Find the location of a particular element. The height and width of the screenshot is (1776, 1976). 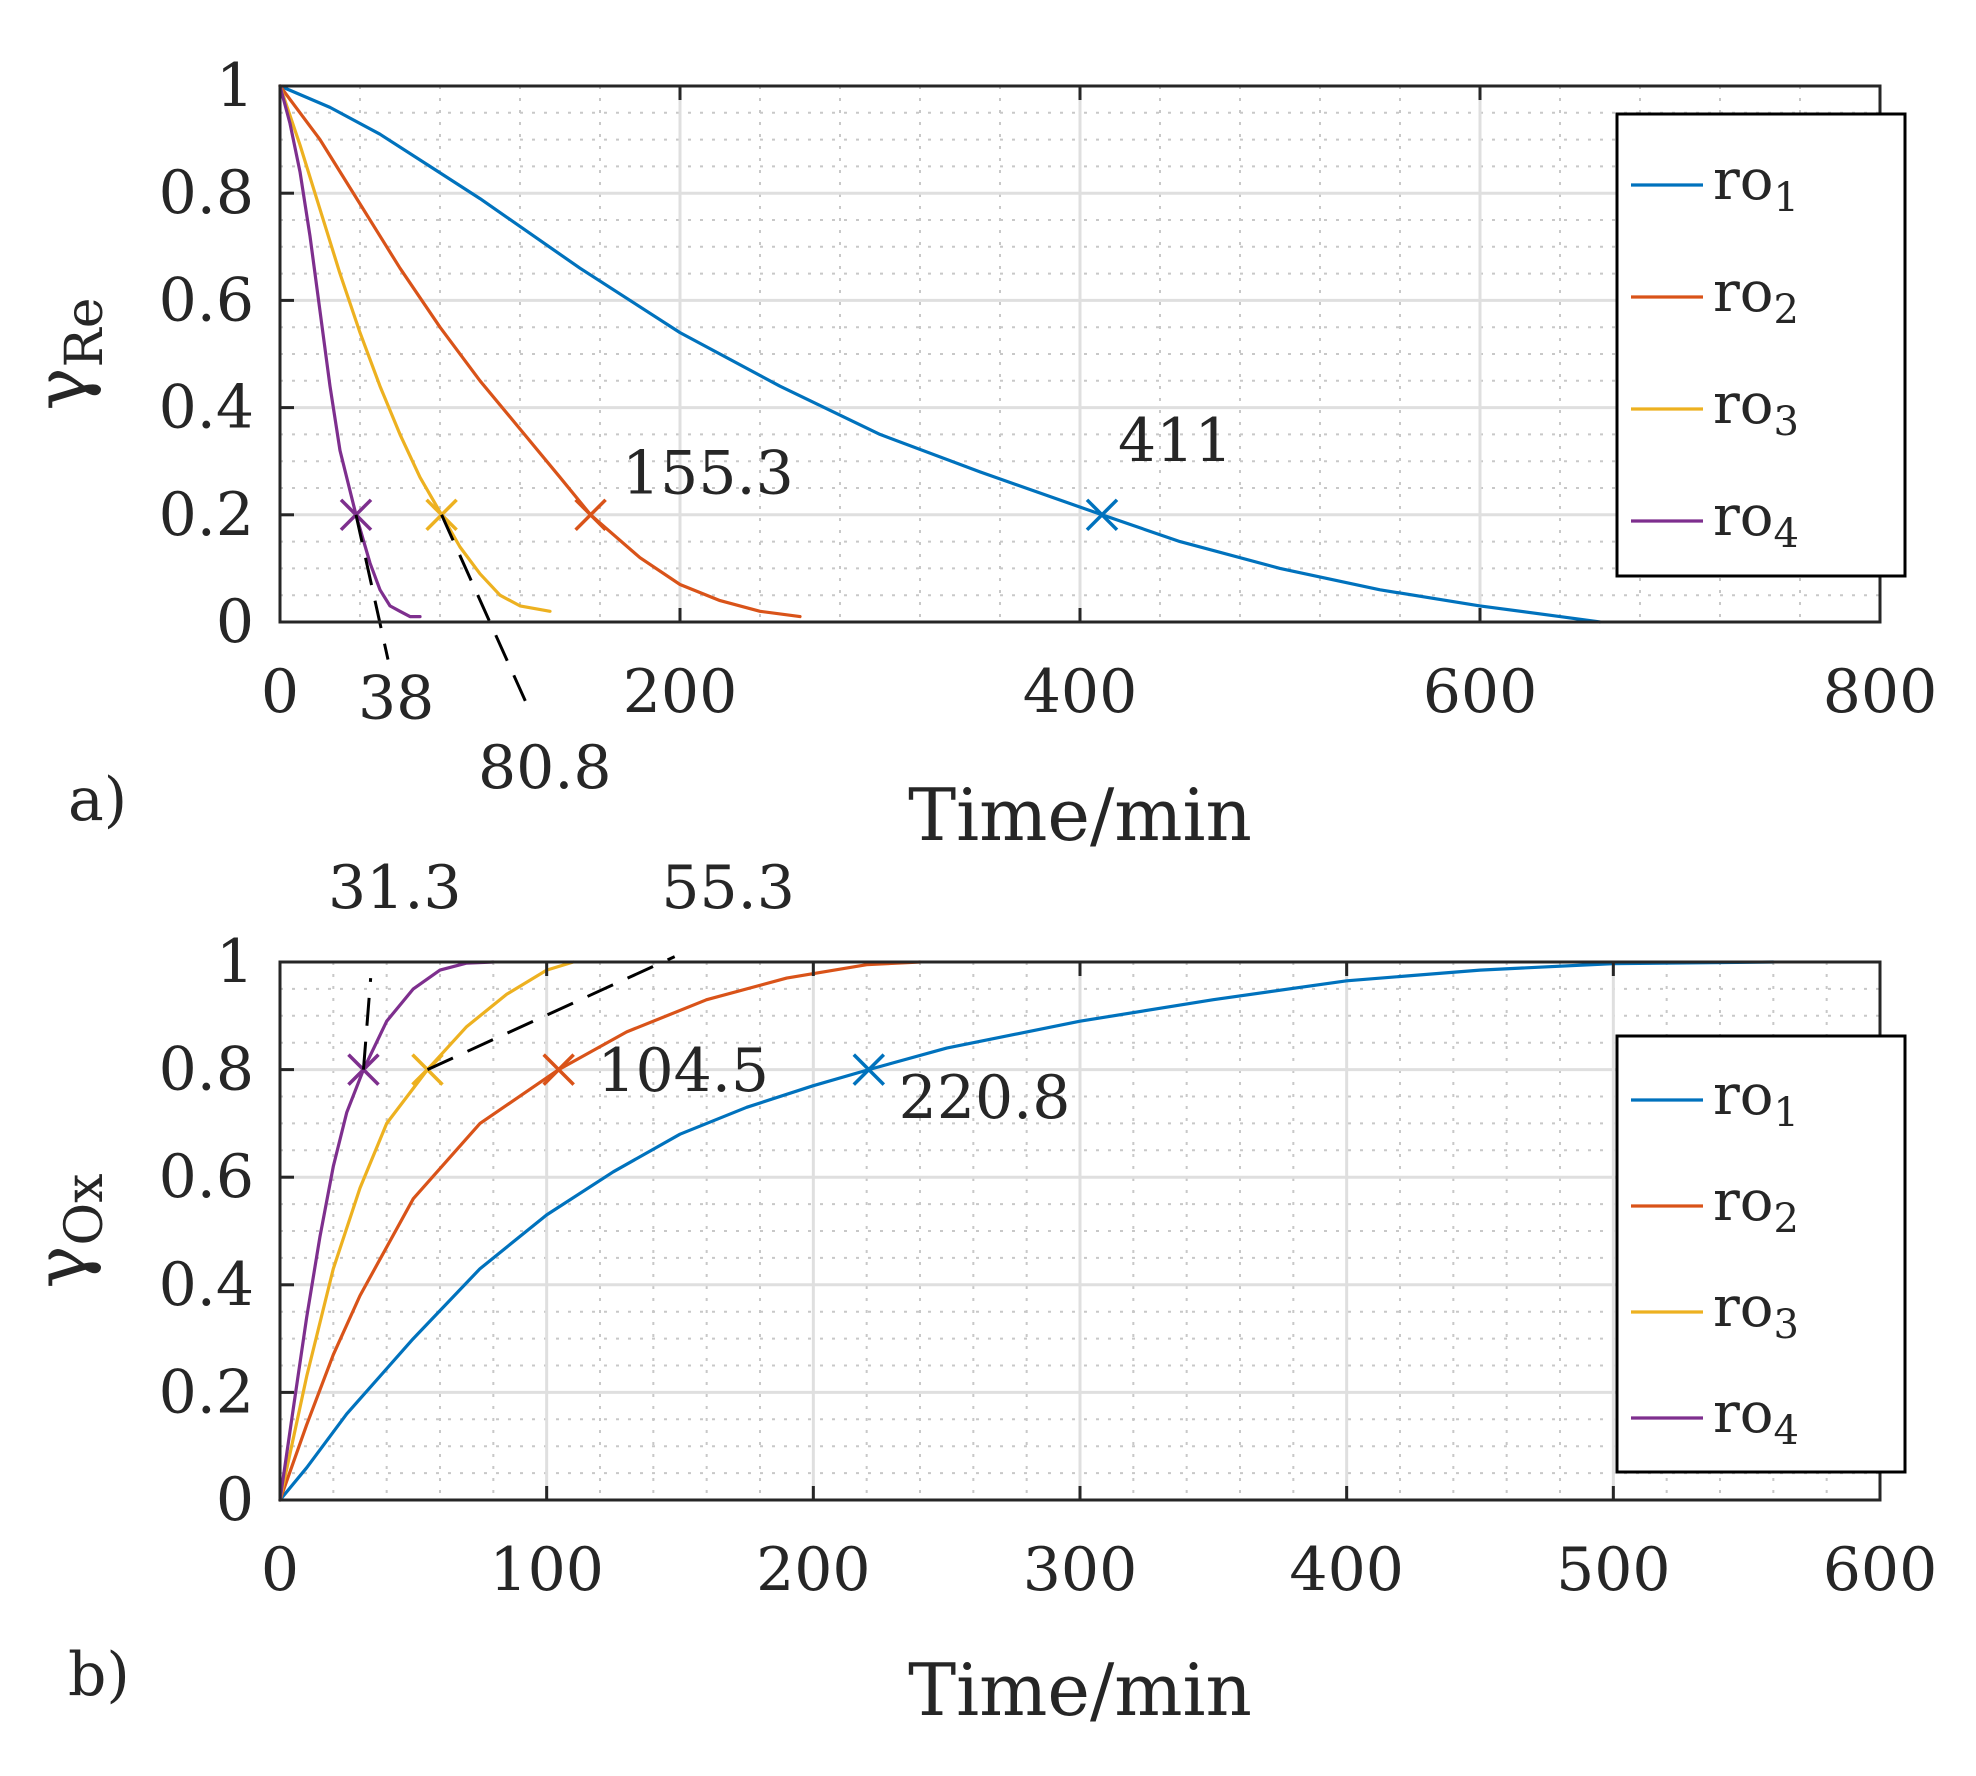

annotation-label: 55.3 is located at coordinates (728, 888).